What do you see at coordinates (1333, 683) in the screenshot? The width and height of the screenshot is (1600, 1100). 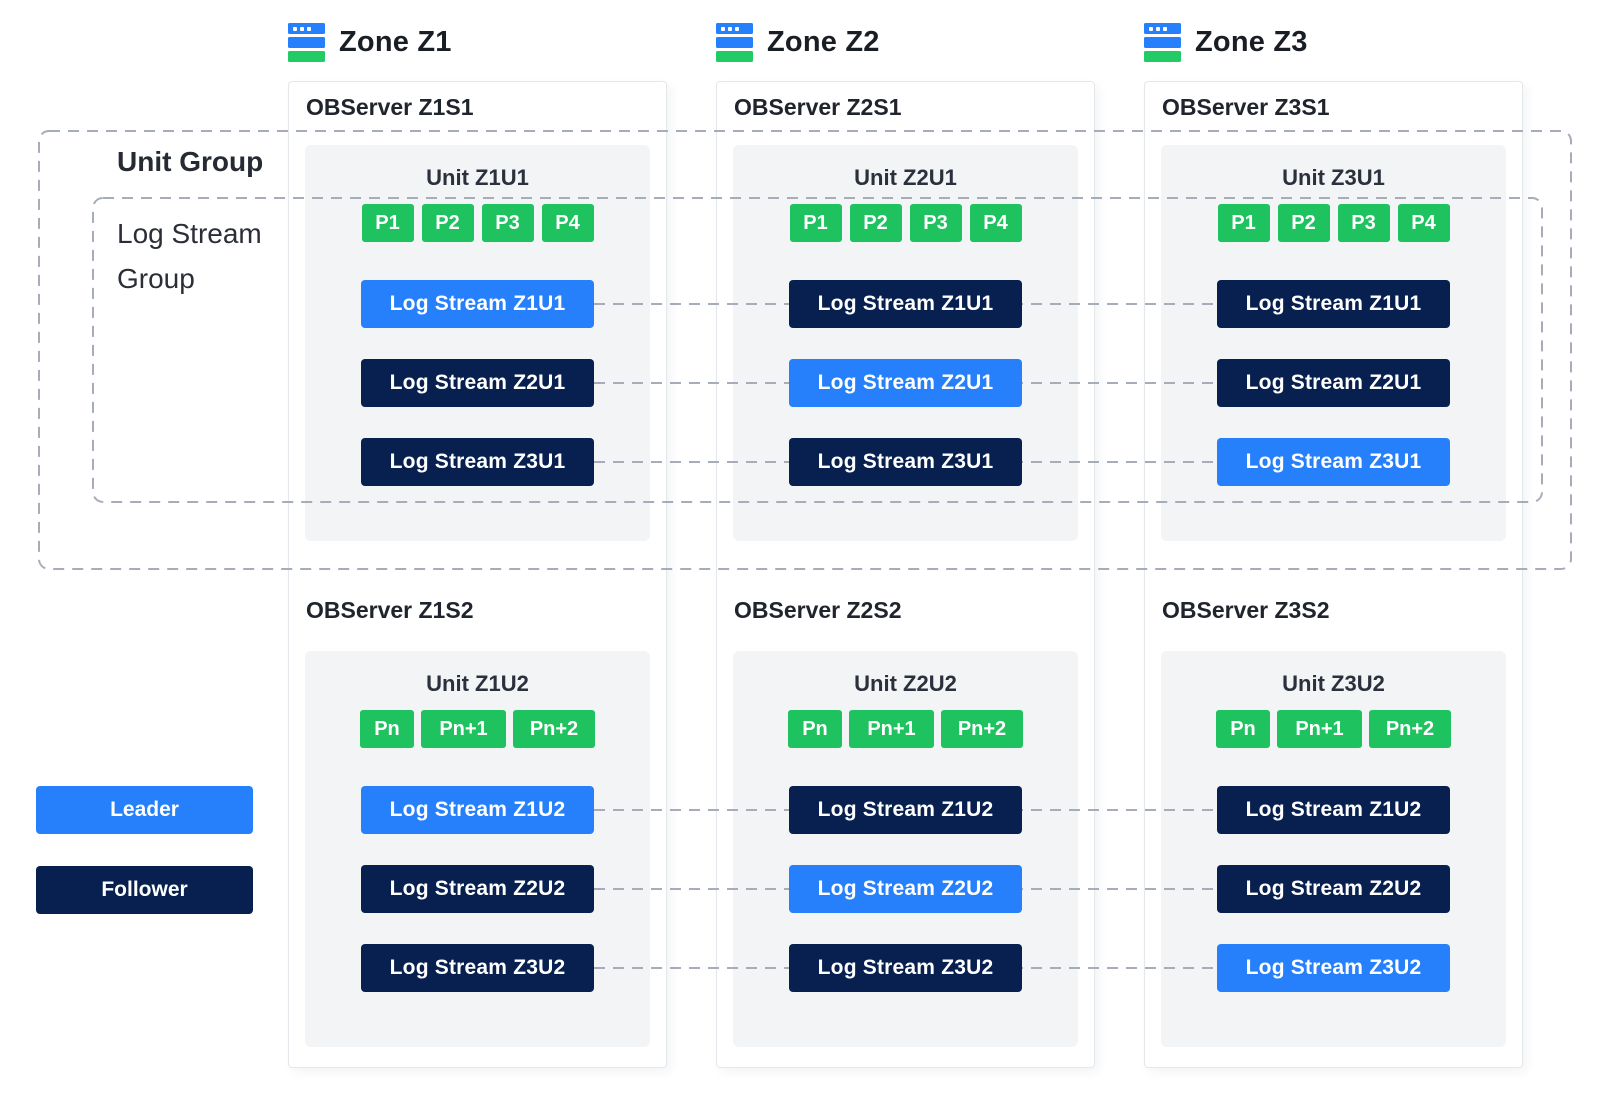 I see `unit-title: Unit Z3U2` at bounding box center [1333, 683].